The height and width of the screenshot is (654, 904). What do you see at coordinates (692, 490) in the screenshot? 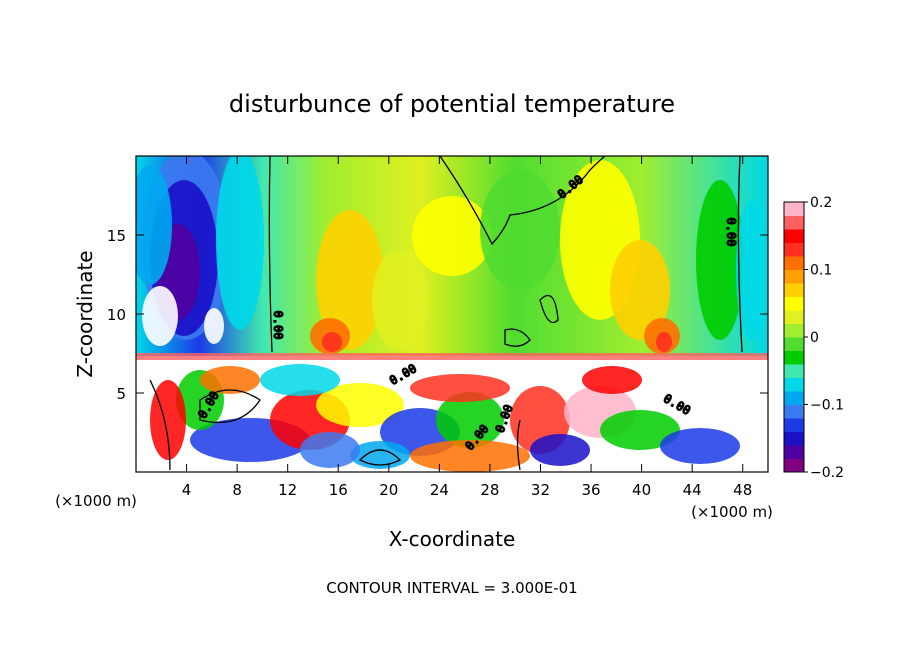
I see `x-tick-label: 44` at bounding box center [692, 490].